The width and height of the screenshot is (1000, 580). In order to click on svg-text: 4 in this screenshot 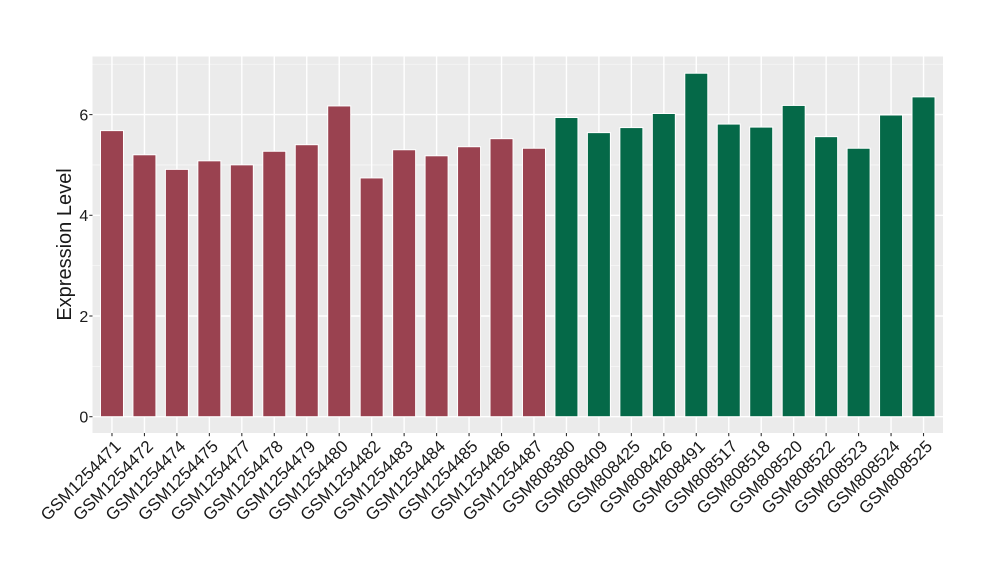, I will do `click(83, 216)`.